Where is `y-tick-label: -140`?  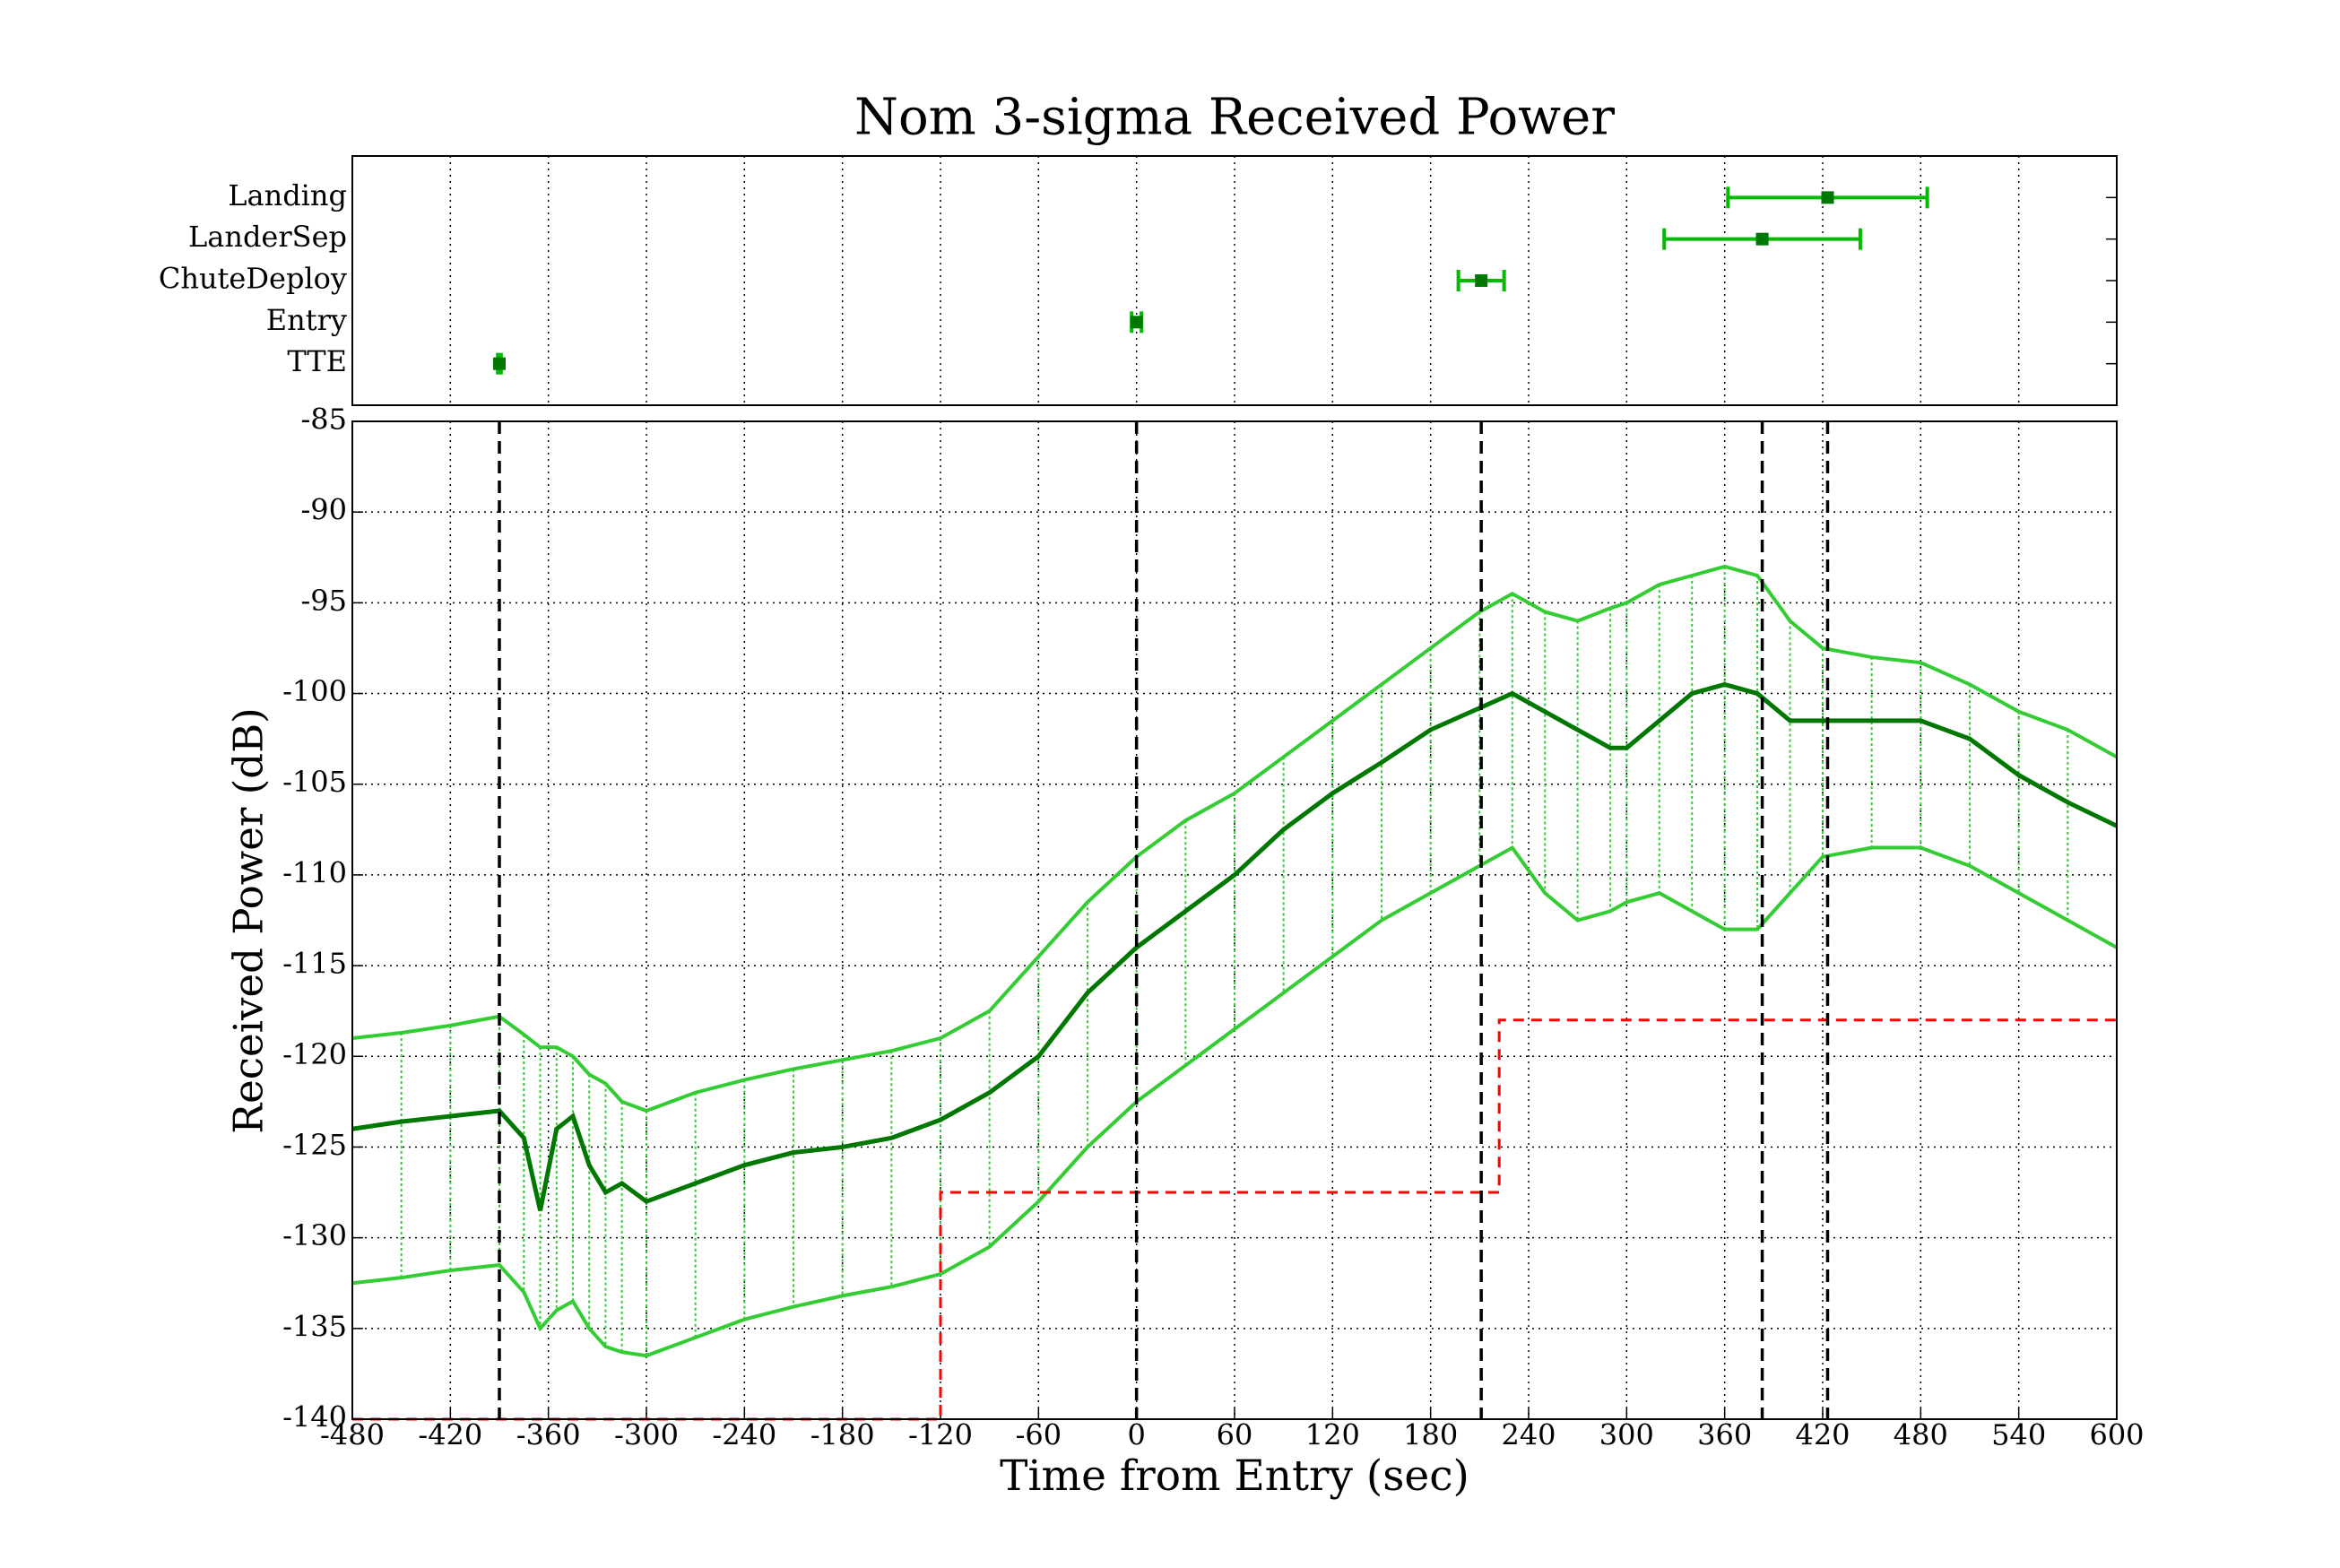
y-tick-label: -140 is located at coordinates (314, 1417).